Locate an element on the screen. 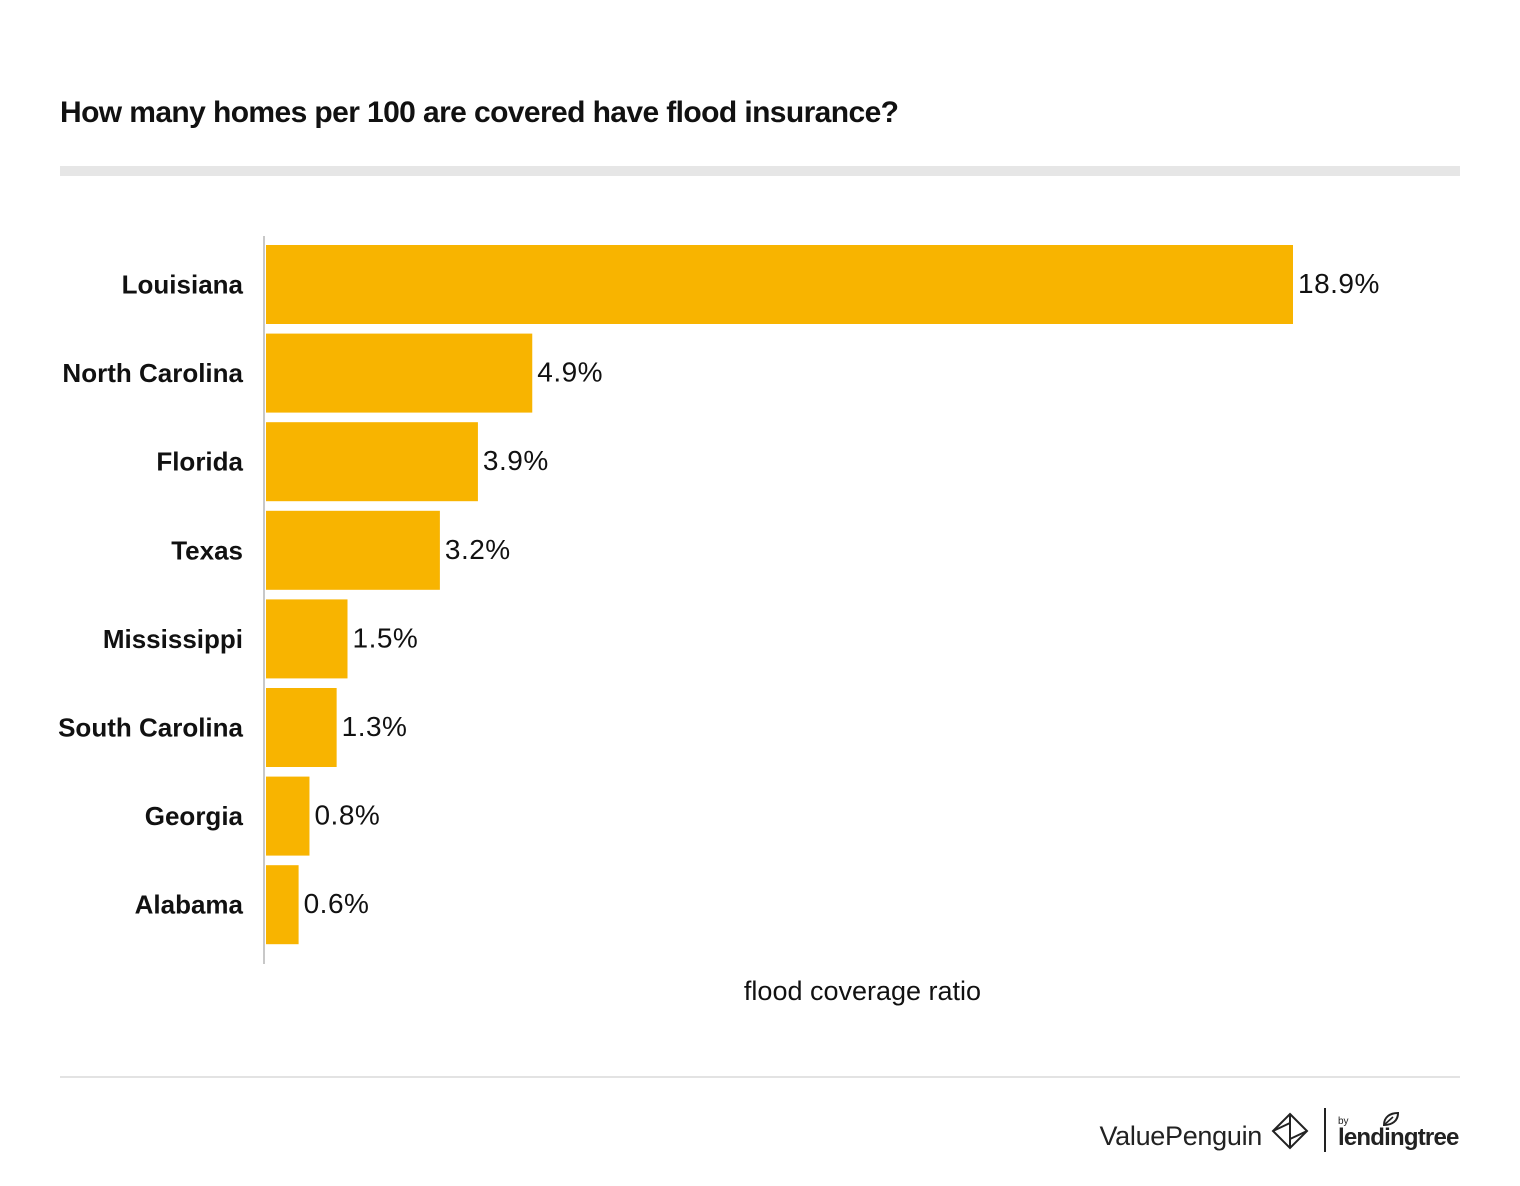 This screenshot has height=1186, width=1520. category-label: Texas is located at coordinates (207, 550).